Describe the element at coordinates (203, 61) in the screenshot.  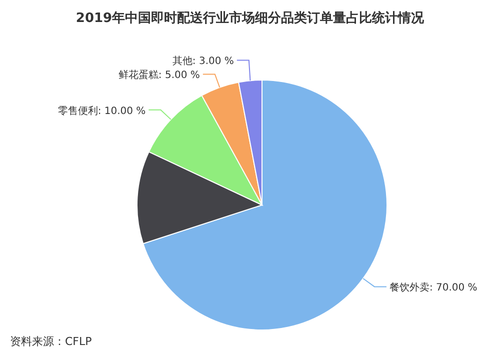
I see `slice-label: 其他: 3.00 %` at that location.